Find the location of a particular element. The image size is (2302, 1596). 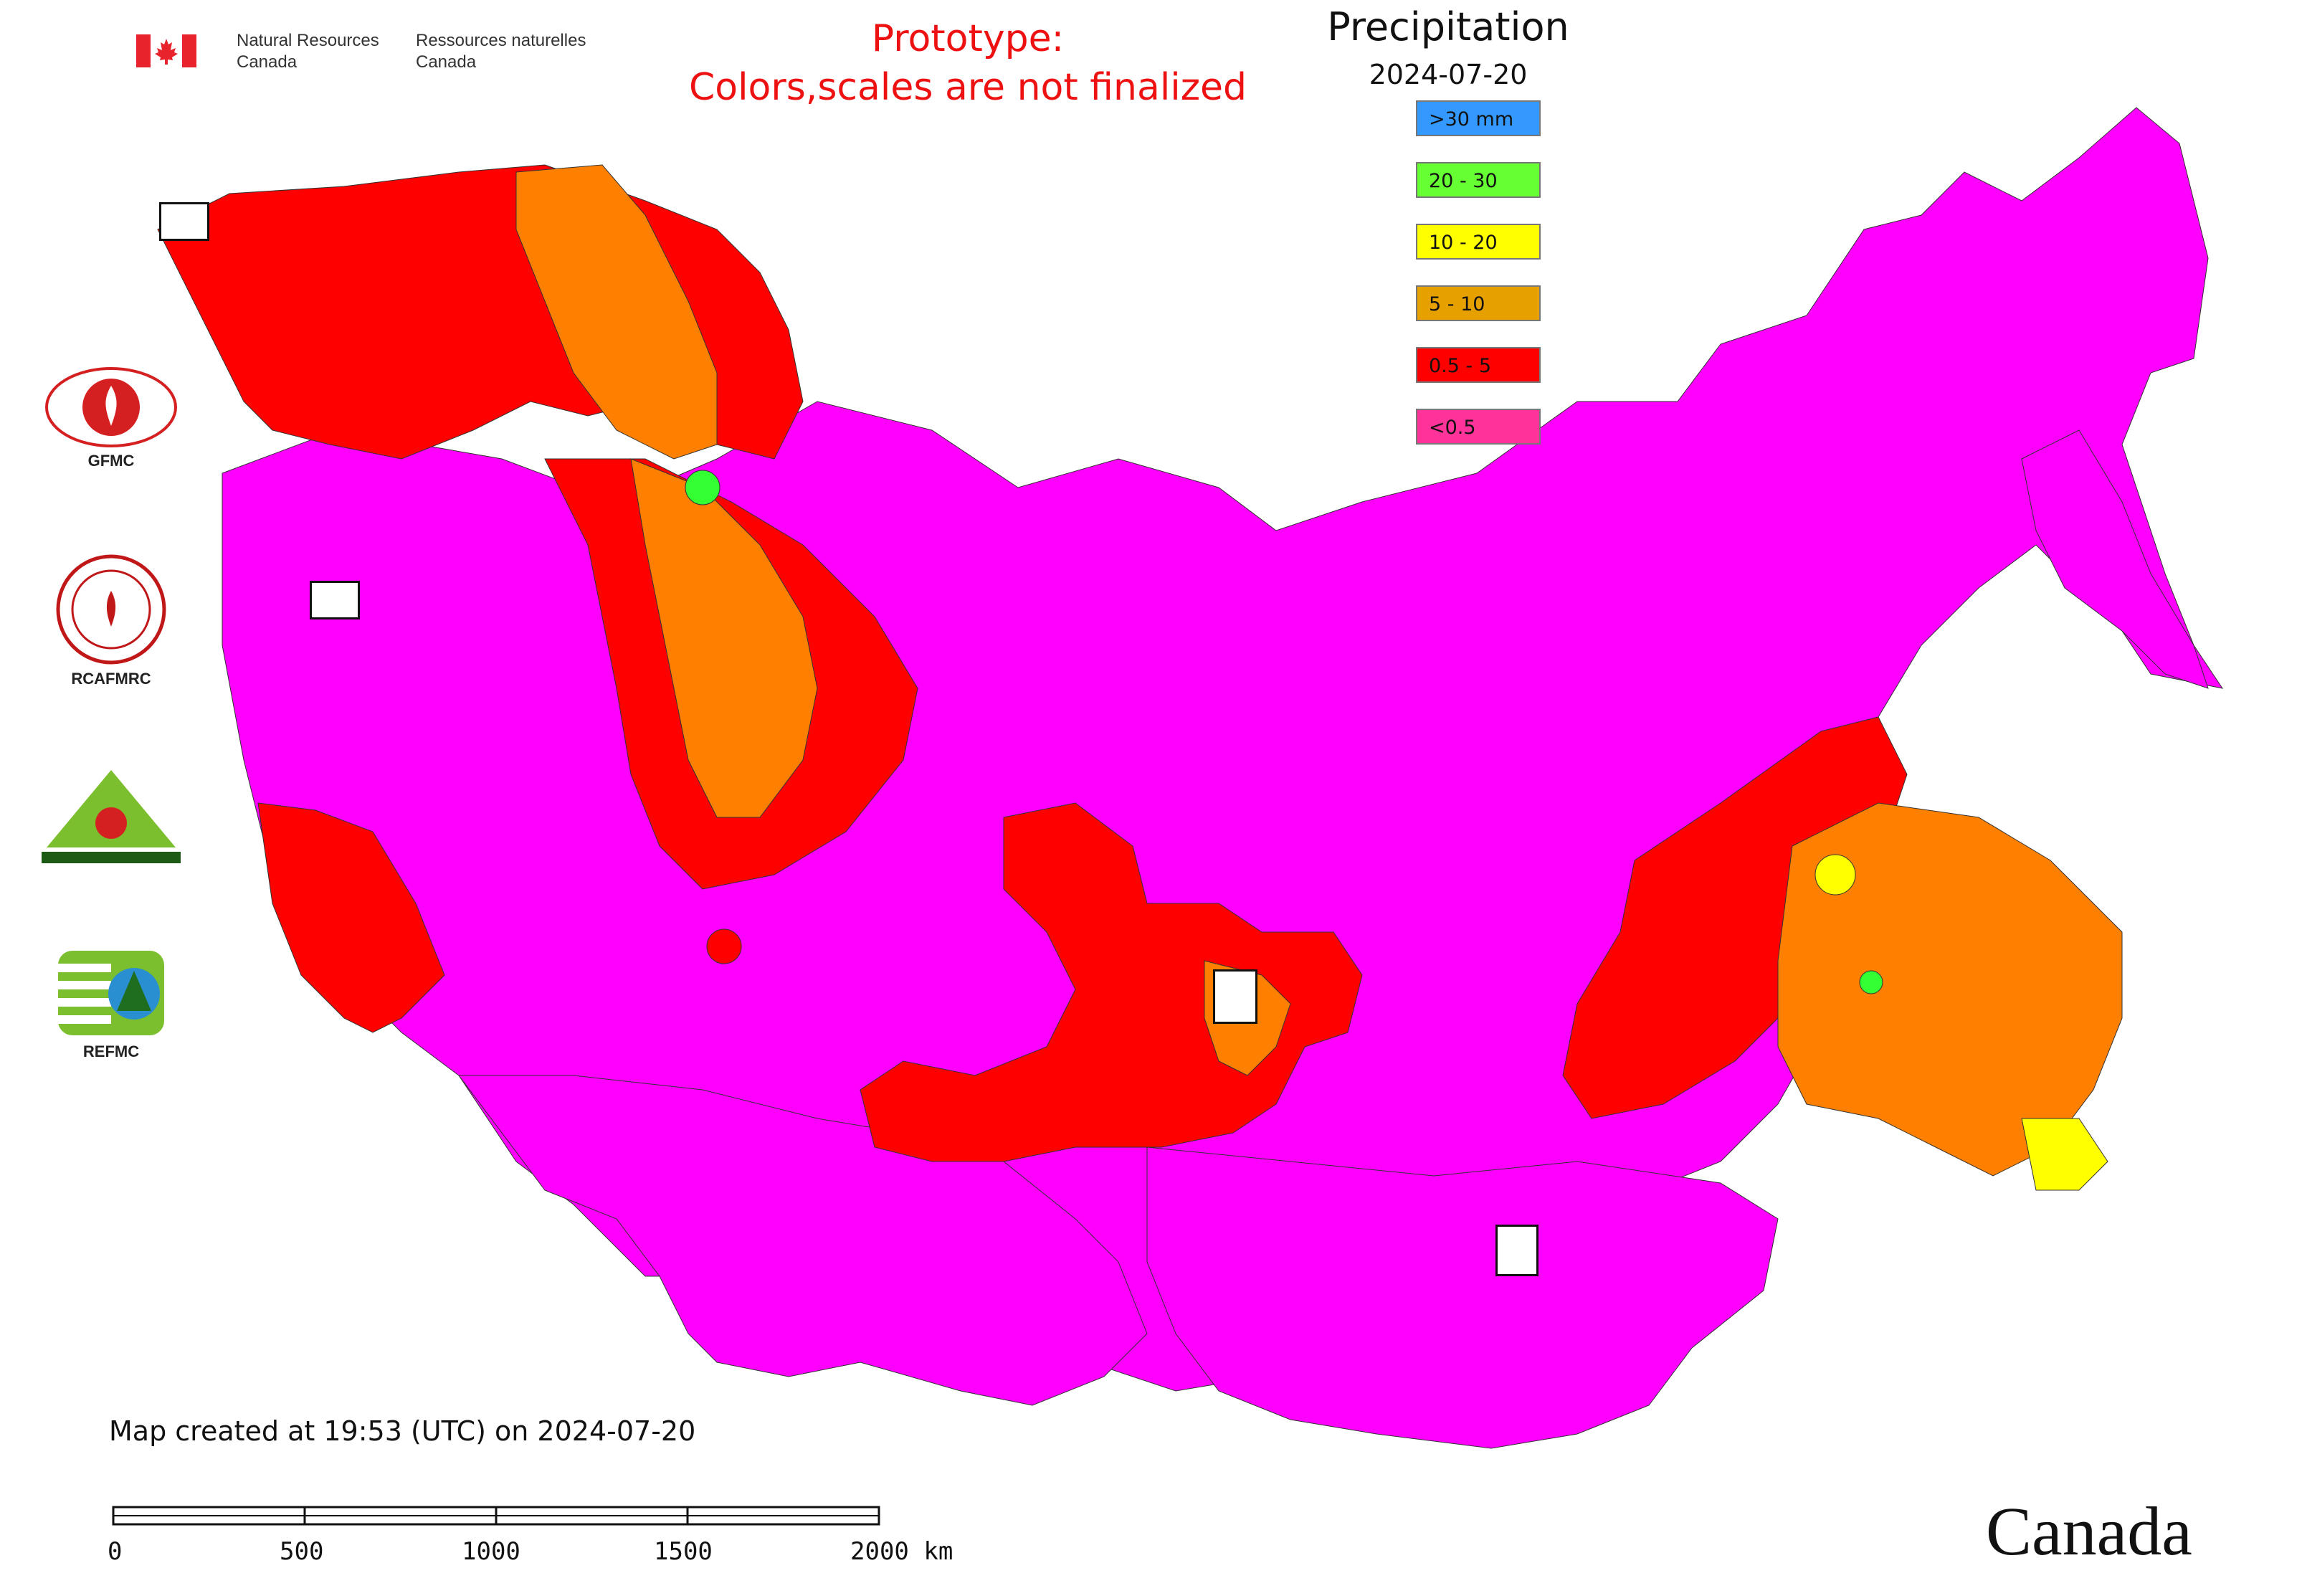

legend-date: 2024-07-20 is located at coordinates (1449, 74).